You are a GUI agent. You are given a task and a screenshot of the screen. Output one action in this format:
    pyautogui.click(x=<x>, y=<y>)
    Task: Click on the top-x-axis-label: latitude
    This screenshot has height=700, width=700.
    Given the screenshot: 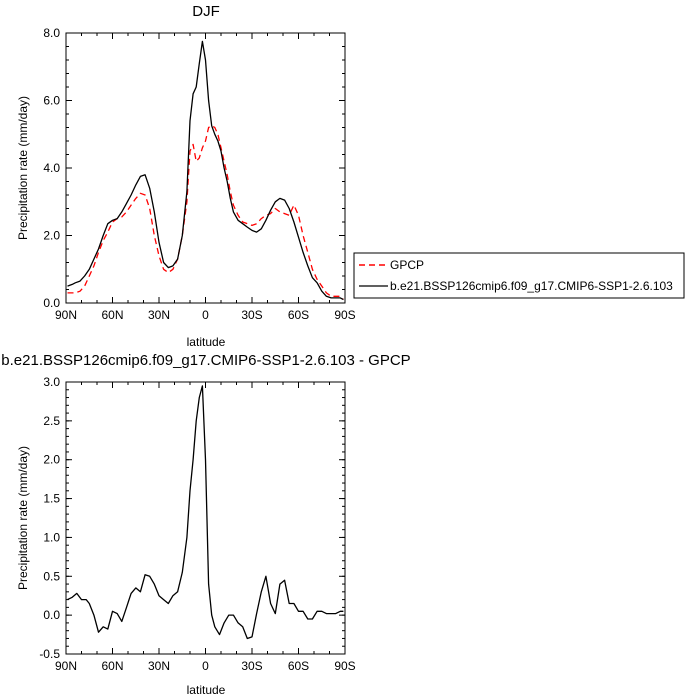 What is the action you would take?
    pyautogui.click(x=206, y=342)
    